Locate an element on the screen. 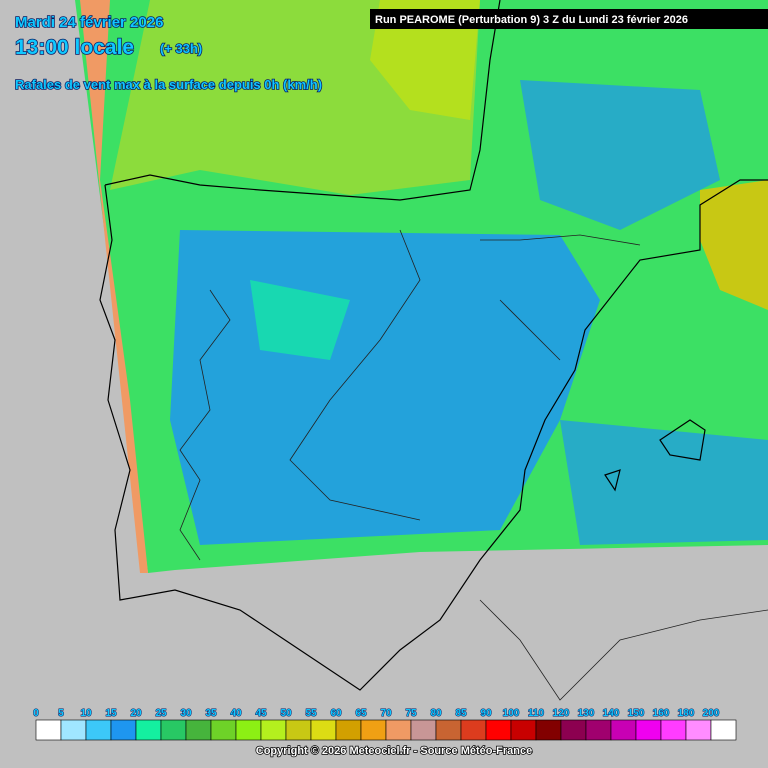 The image size is (768, 768). legend-label: 10 is located at coordinates (86, 713).